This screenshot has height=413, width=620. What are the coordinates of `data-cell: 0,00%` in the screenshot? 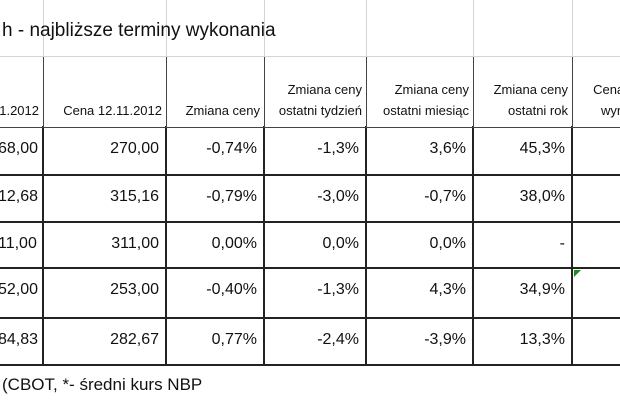 It's located at (215, 245).